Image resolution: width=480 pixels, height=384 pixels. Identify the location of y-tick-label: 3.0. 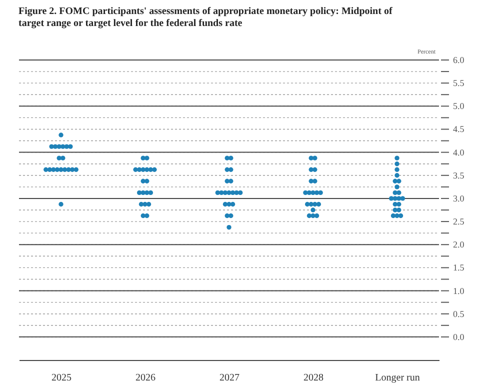
(459, 198).